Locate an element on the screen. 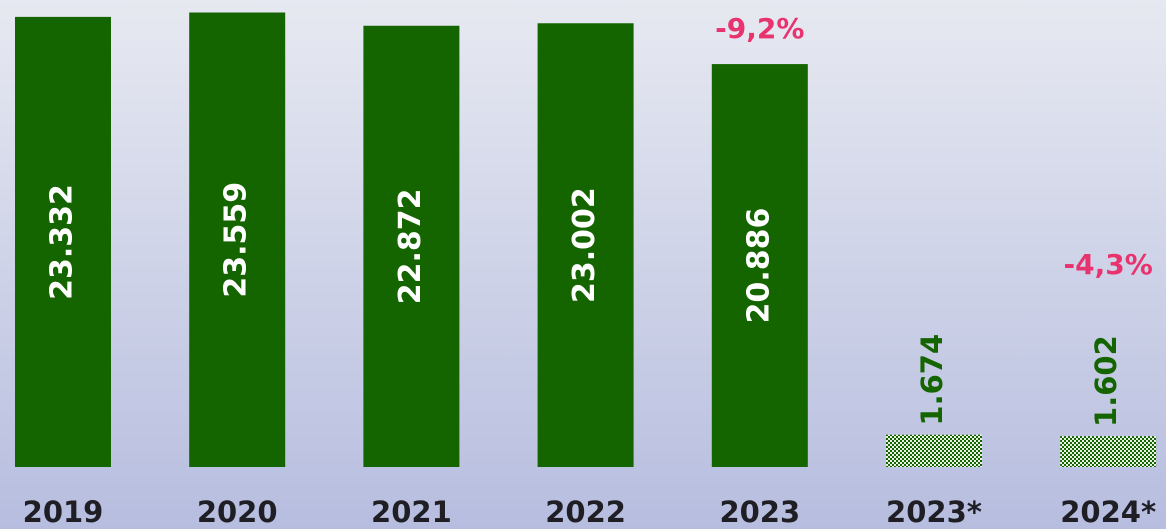  x-tick-label: 2023* is located at coordinates (934, 512).